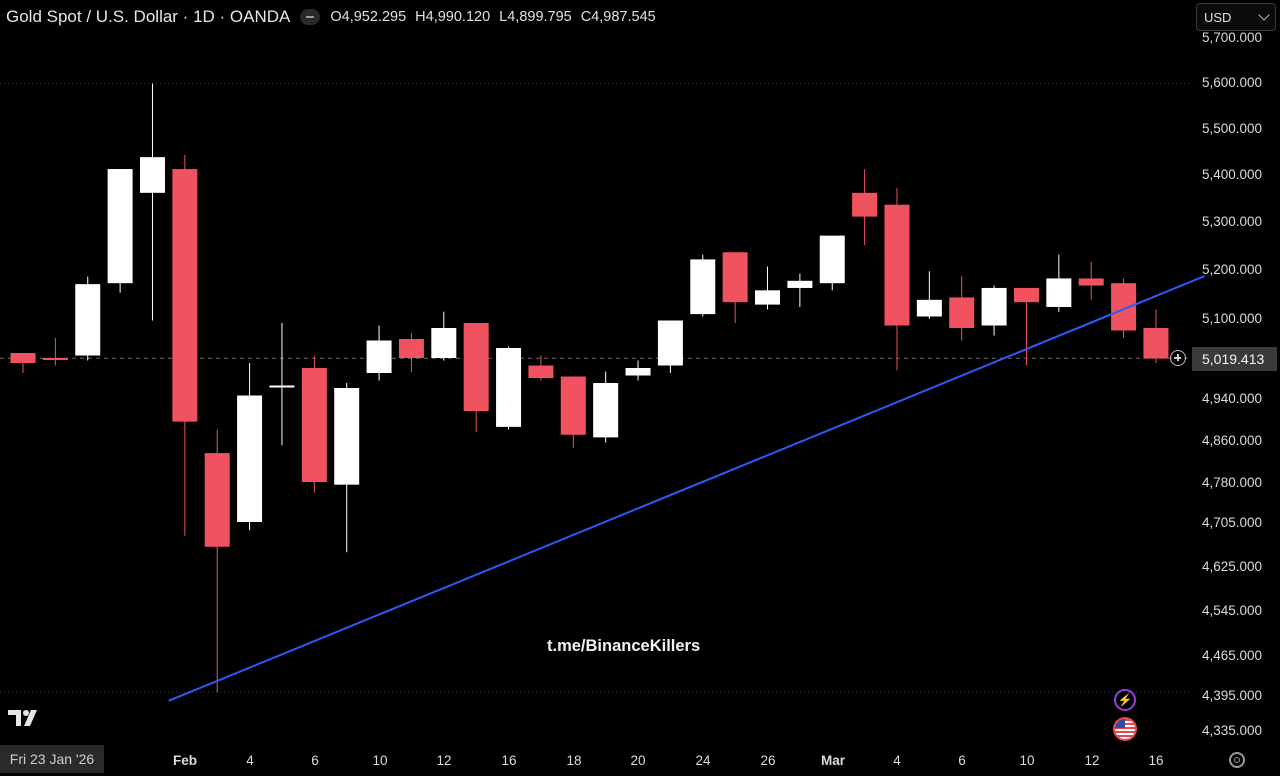 The image size is (1280, 776). I want to click on y-tick-label: 5,300.000, so click(1232, 221).